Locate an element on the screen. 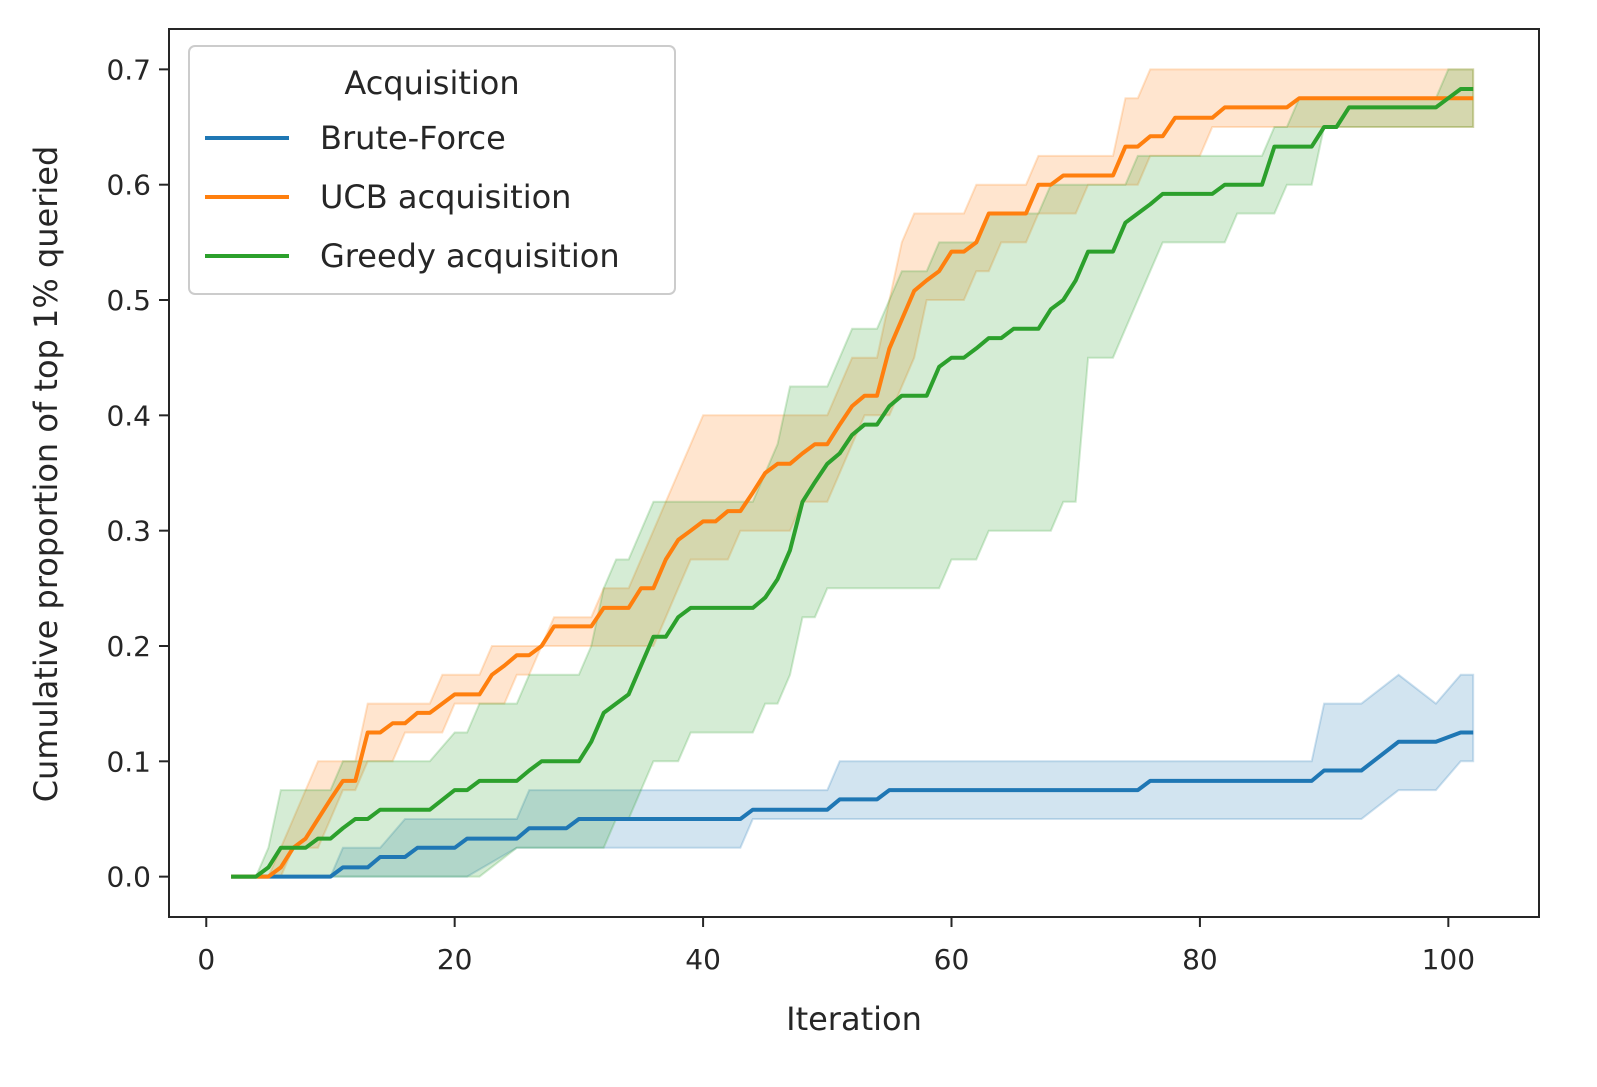 This screenshot has height=1087, width=1597. brute-force-line is located at coordinates (852, 804).